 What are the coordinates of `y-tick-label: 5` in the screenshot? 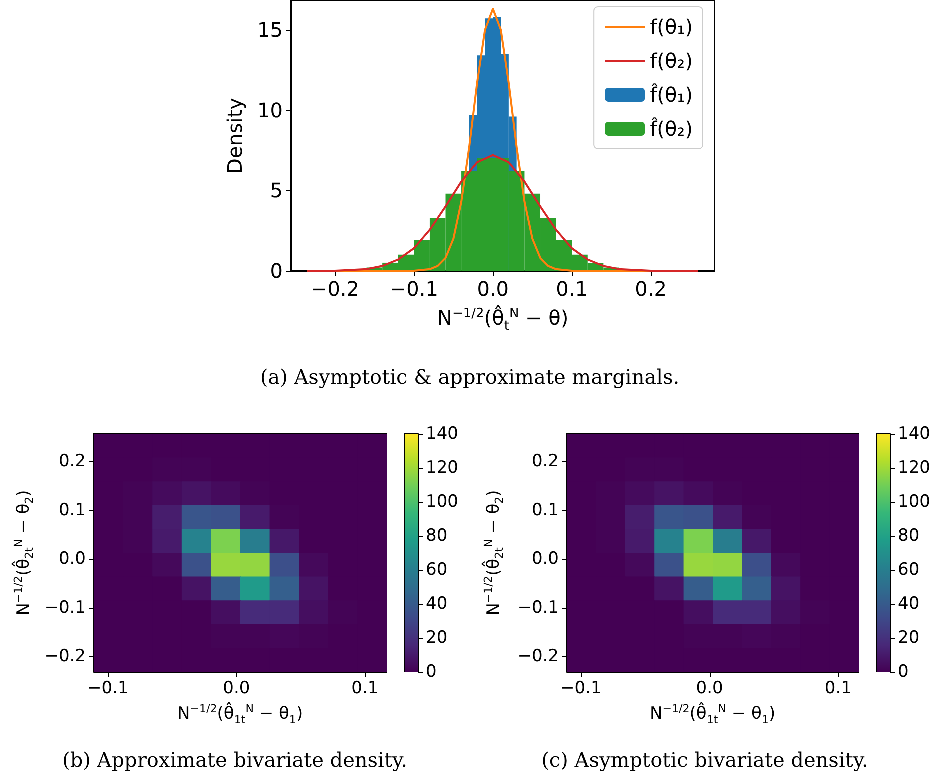 It's located at (276, 190).